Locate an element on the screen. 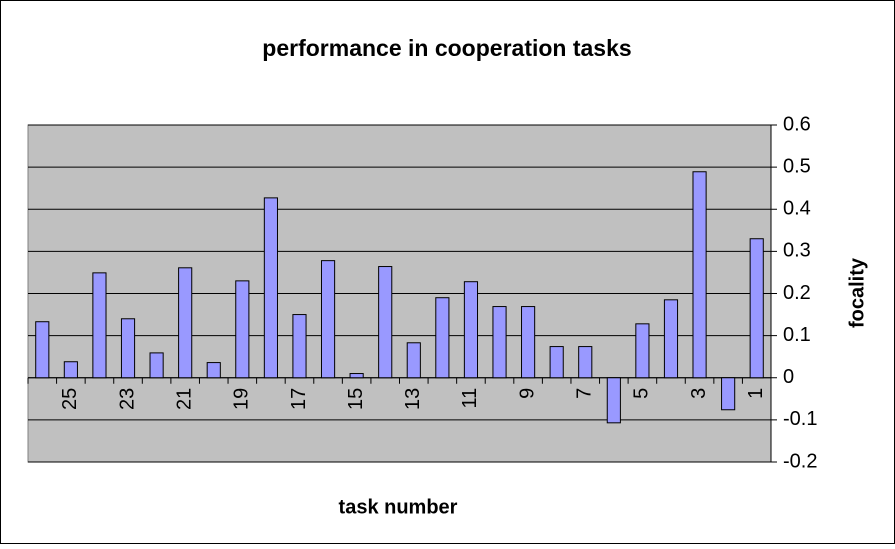 This screenshot has width=895, height=549. x-tick-label: 21 is located at coordinates (184, 399).